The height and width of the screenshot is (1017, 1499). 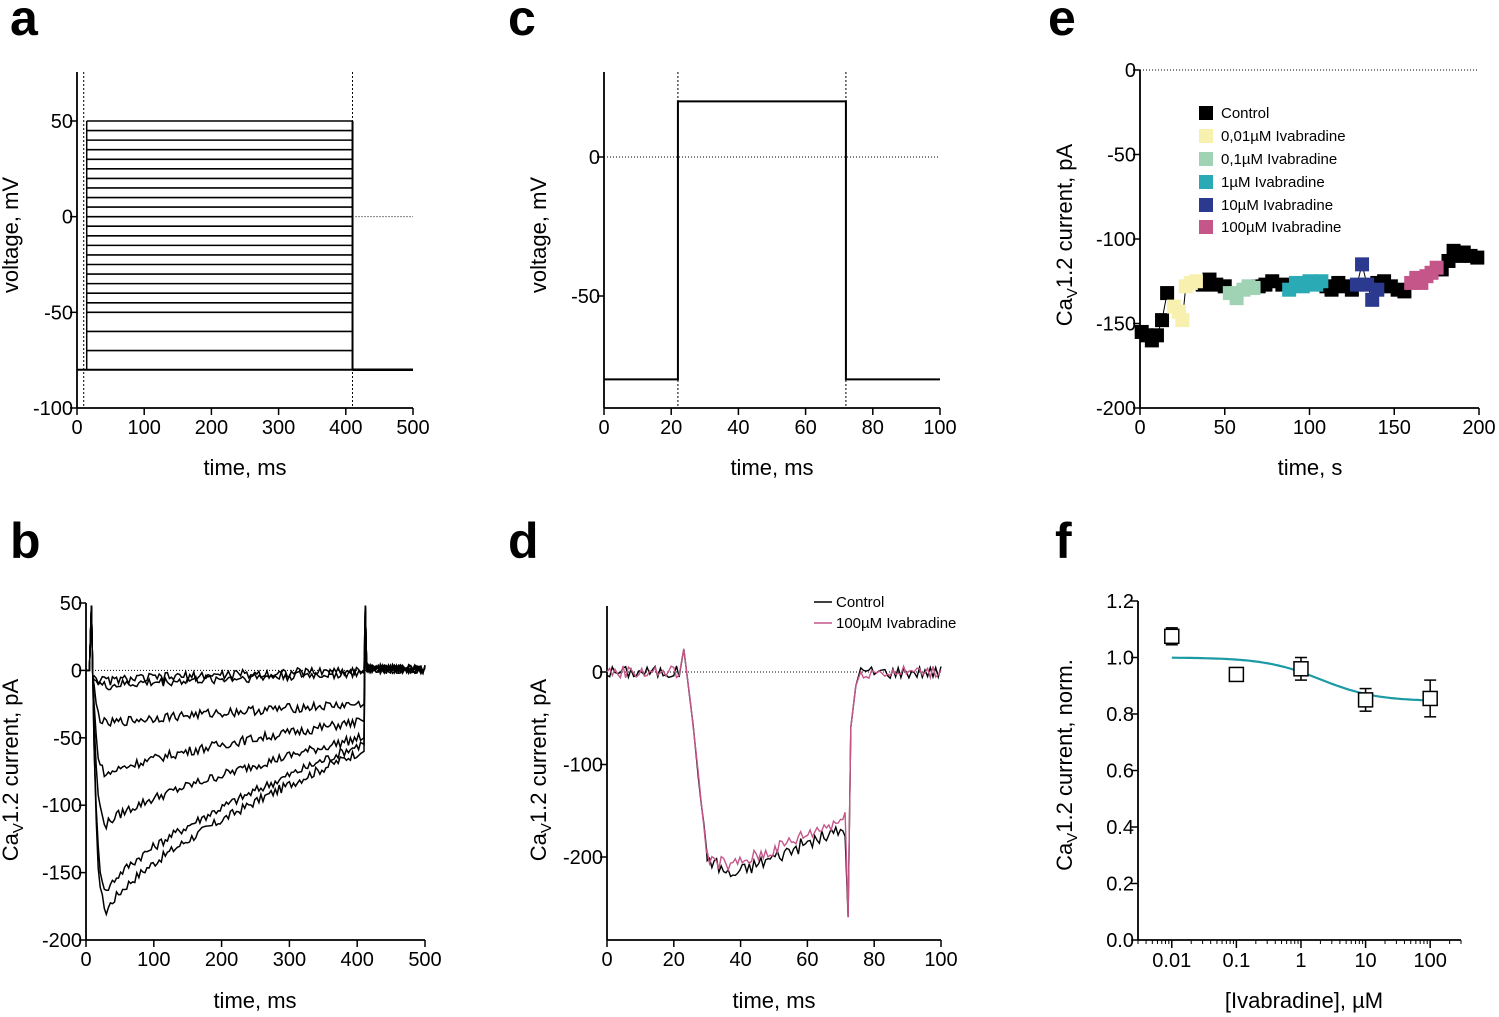 I want to click on legend-e-label-5: 100µM Ivabradine, so click(x=1281, y=227).